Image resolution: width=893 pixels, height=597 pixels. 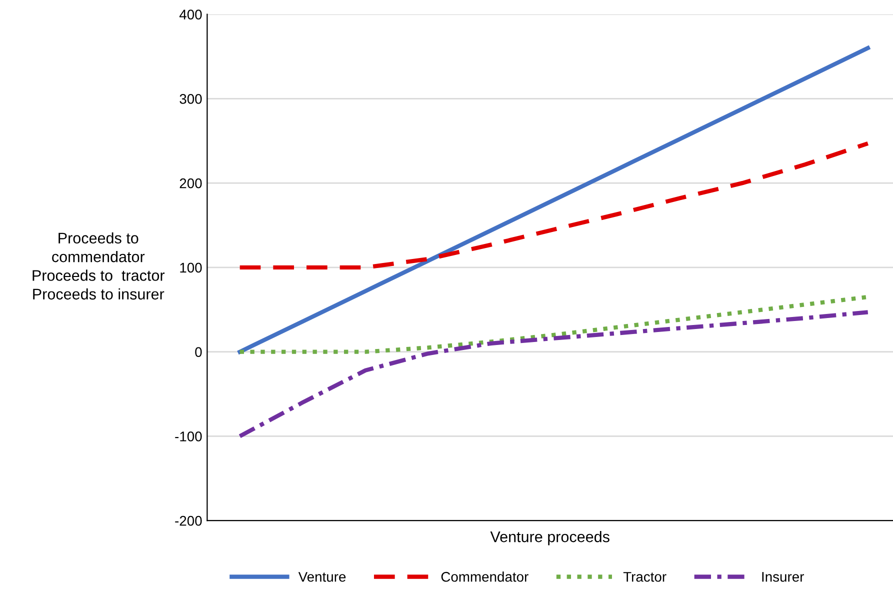 I want to click on y-tick-label: 400, so click(x=190, y=15).